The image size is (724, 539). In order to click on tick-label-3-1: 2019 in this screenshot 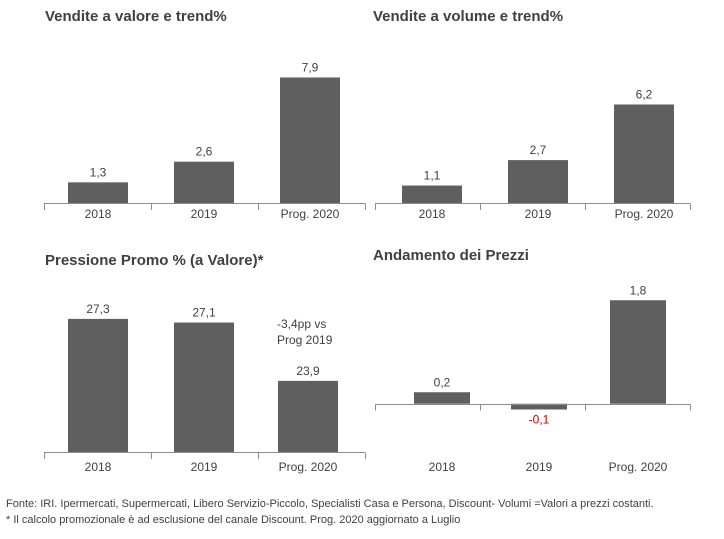, I will do `click(539, 467)`.